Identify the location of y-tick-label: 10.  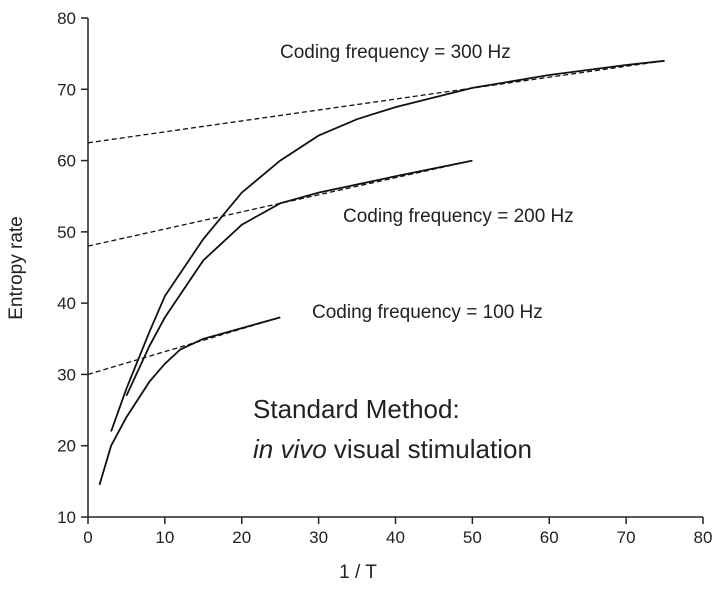
(66, 517).